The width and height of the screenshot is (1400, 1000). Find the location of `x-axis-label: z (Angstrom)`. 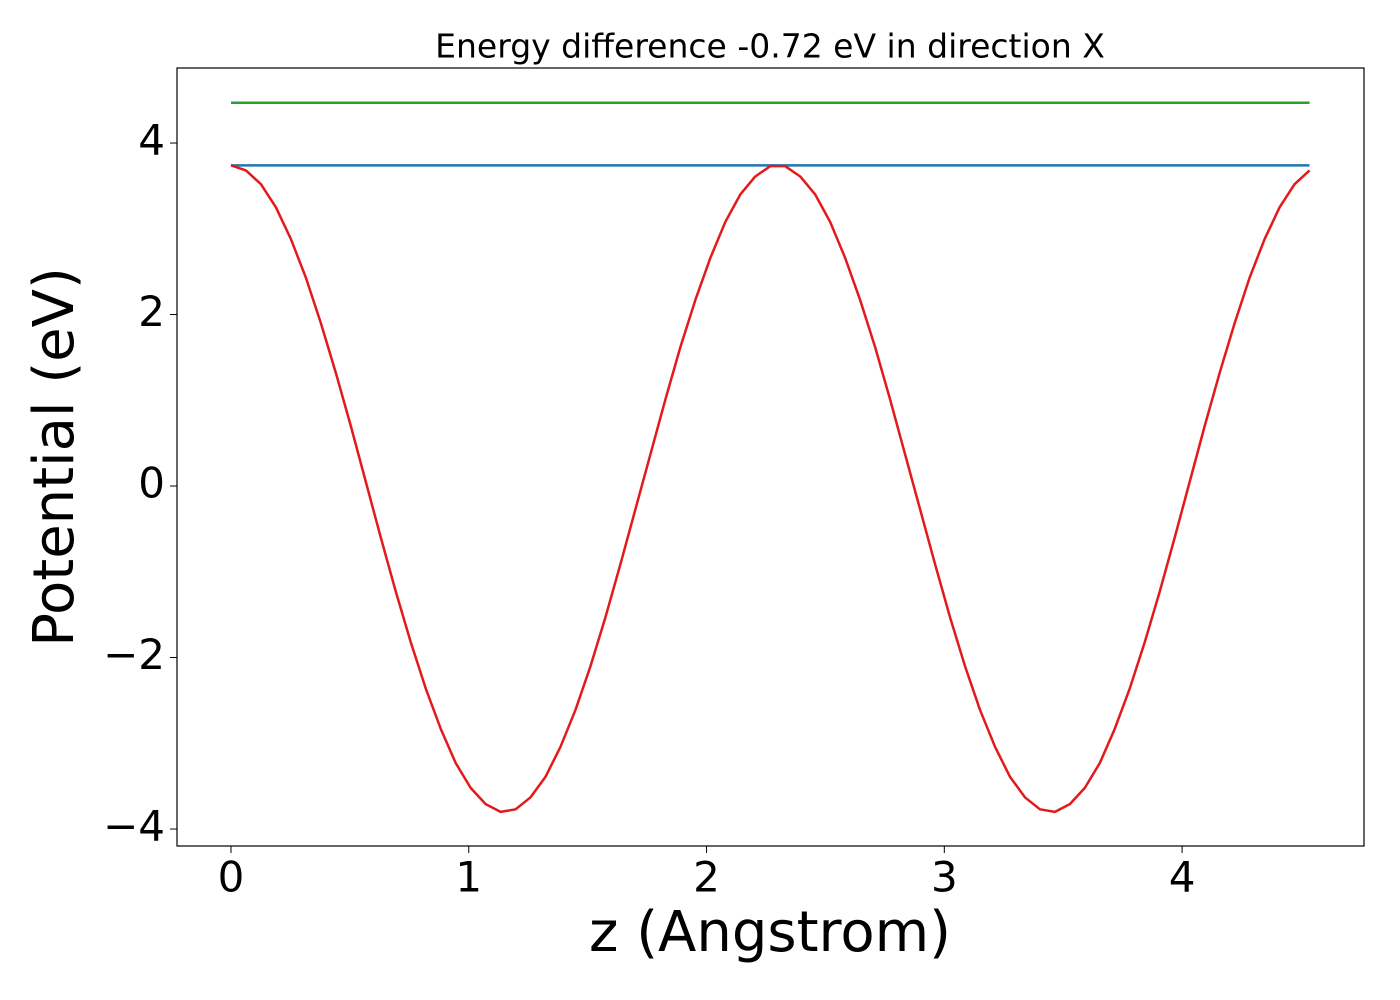

x-axis-label: z (Angstrom) is located at coordinates (770, 932).